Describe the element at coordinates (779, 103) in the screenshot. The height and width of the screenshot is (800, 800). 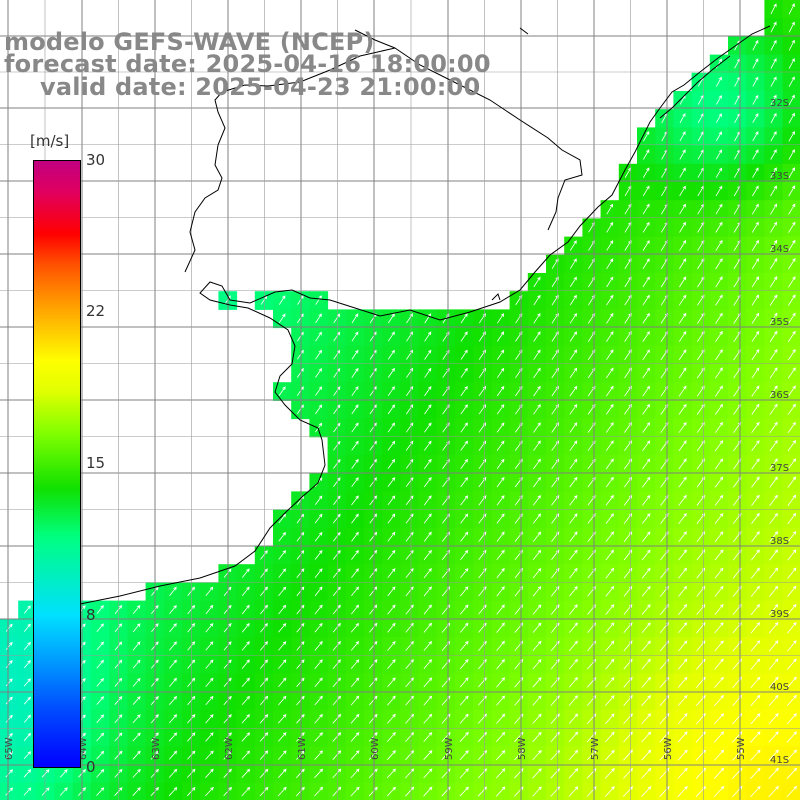
I see `latitude-label: 32S` at that location.